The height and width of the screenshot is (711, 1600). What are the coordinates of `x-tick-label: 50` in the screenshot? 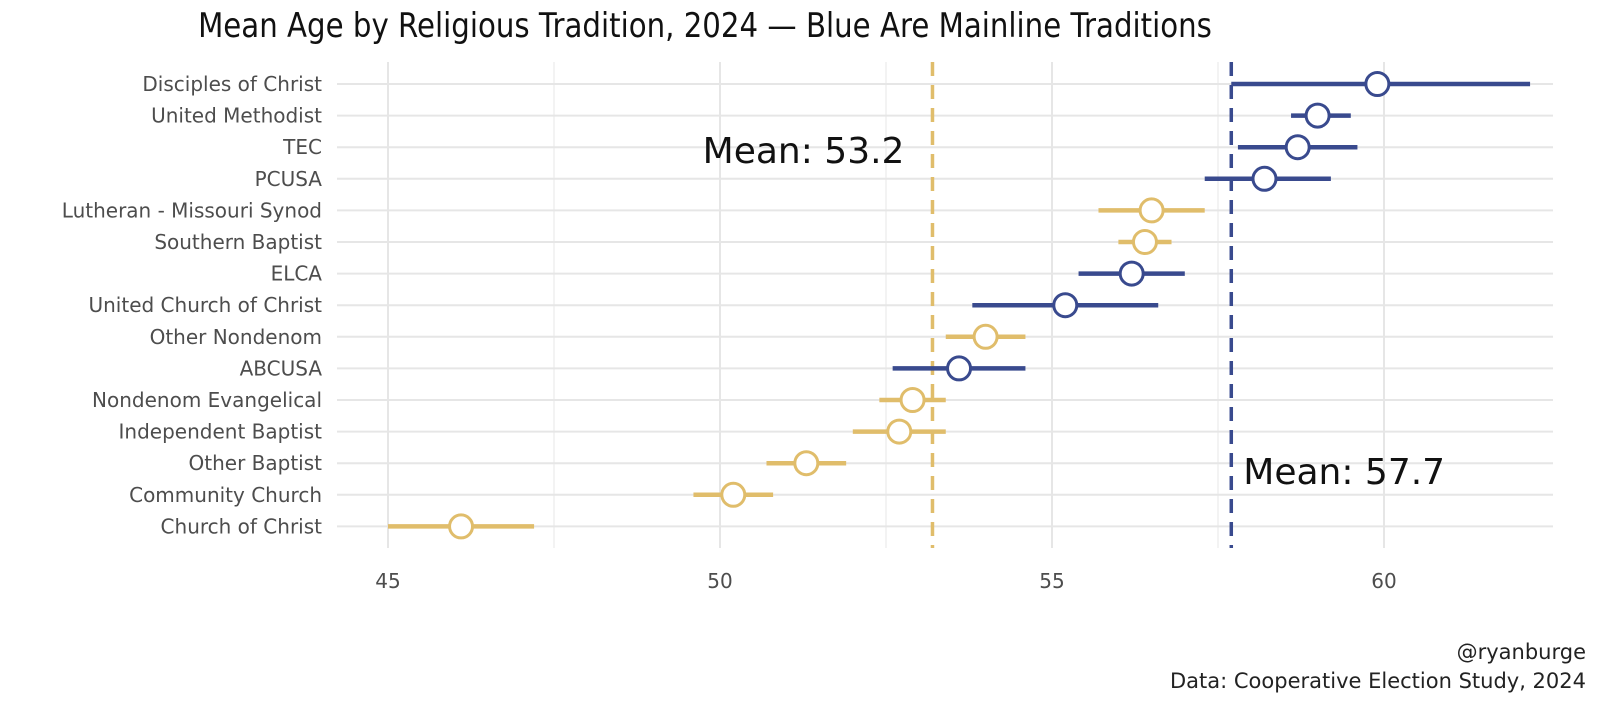 It's located at (719, 581).